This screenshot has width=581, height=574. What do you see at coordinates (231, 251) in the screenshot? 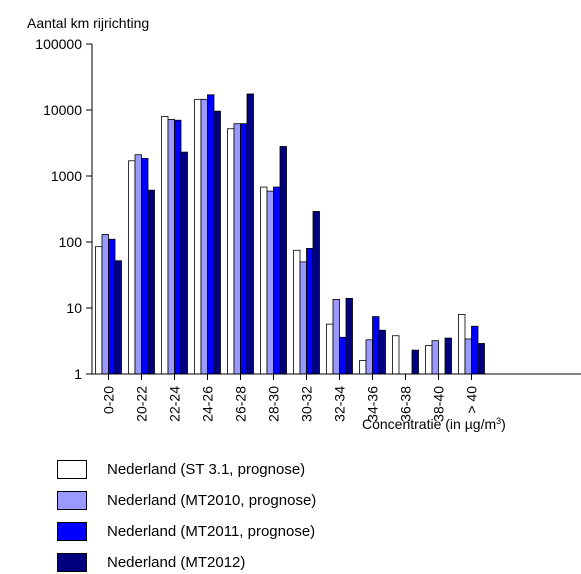
I see `bar-2628-series0` at bounding box center [231, 251].